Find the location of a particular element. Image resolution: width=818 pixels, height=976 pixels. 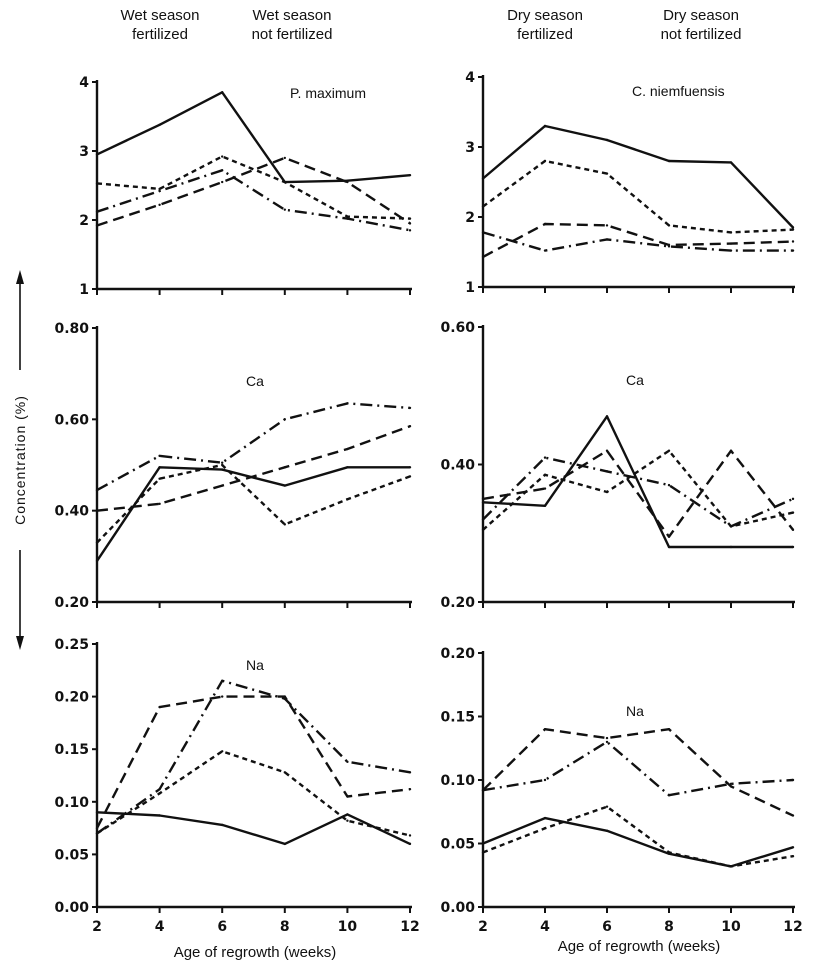

x-tick-label: 8 is located at coordinates (285, 927).